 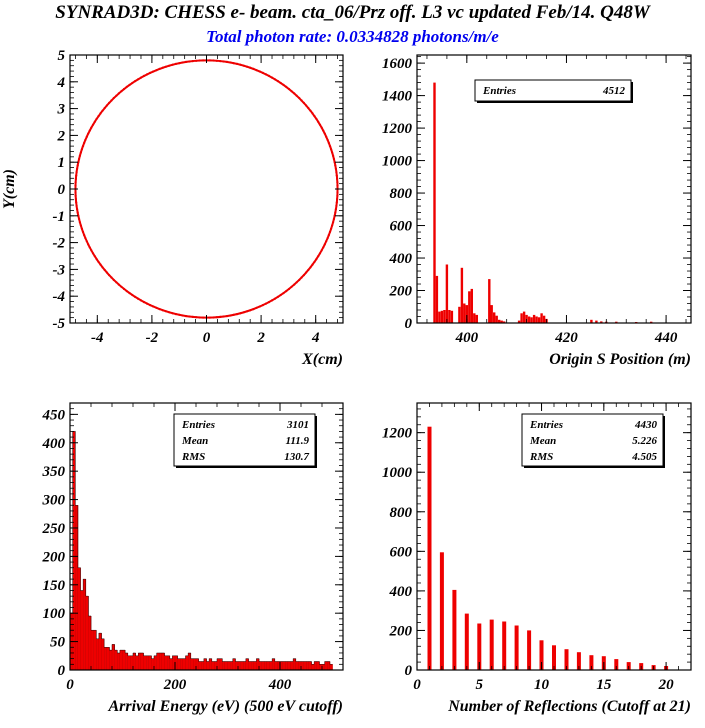 What do you see at coordinates (175, 685) in the screenshot?
I see `x-tick-label: 200` at bounding box center [175, 685].